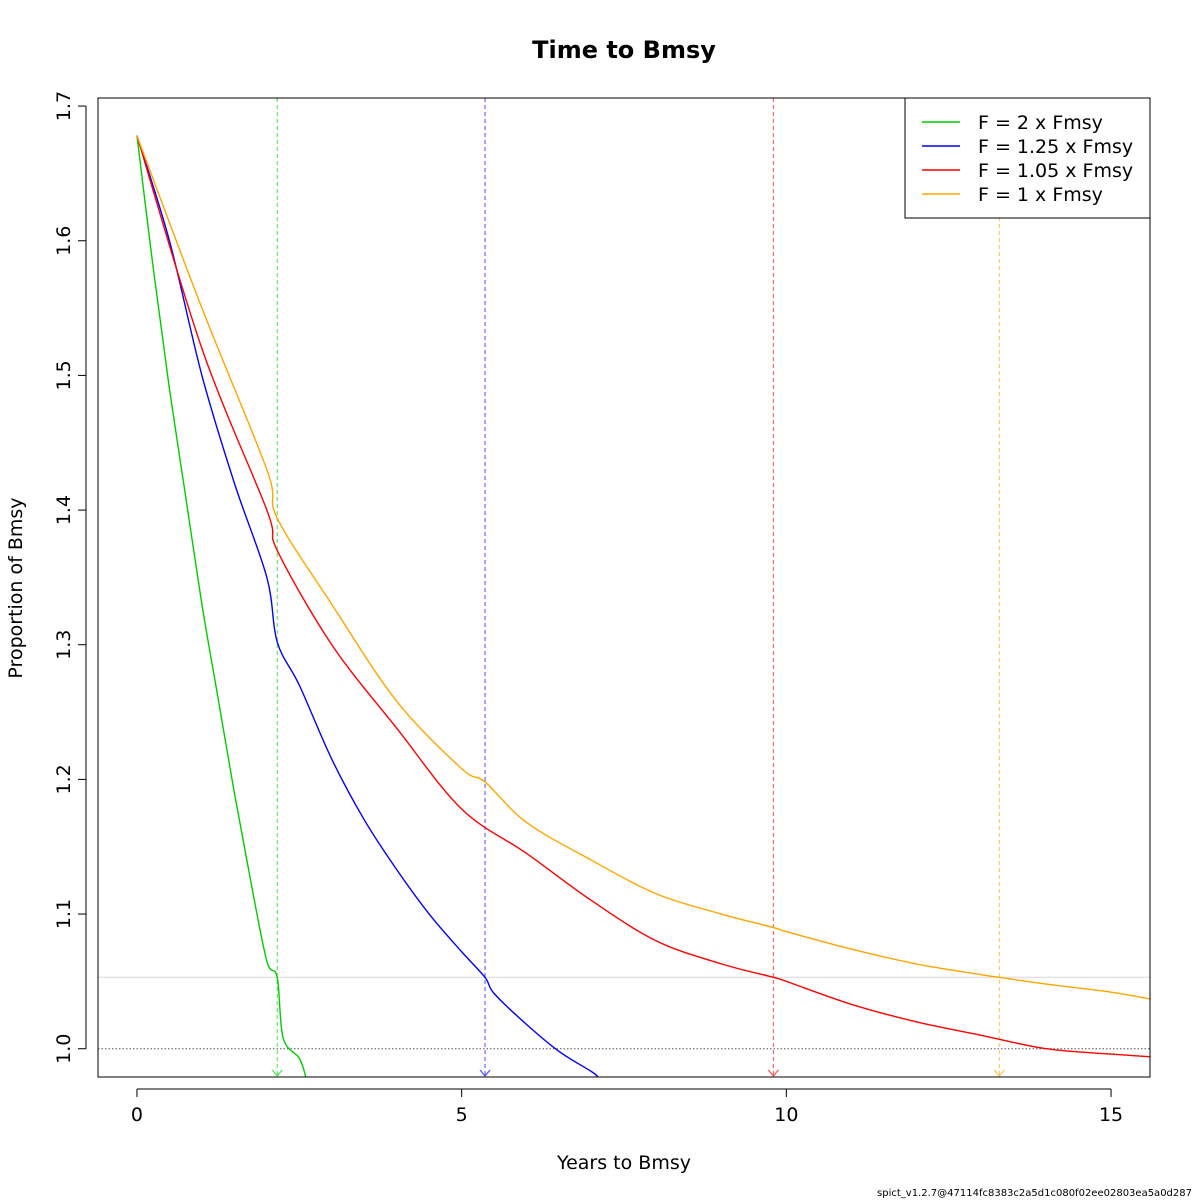  I want to click on y-axis-label: Proportion of Bmsy, so click(16, 587).